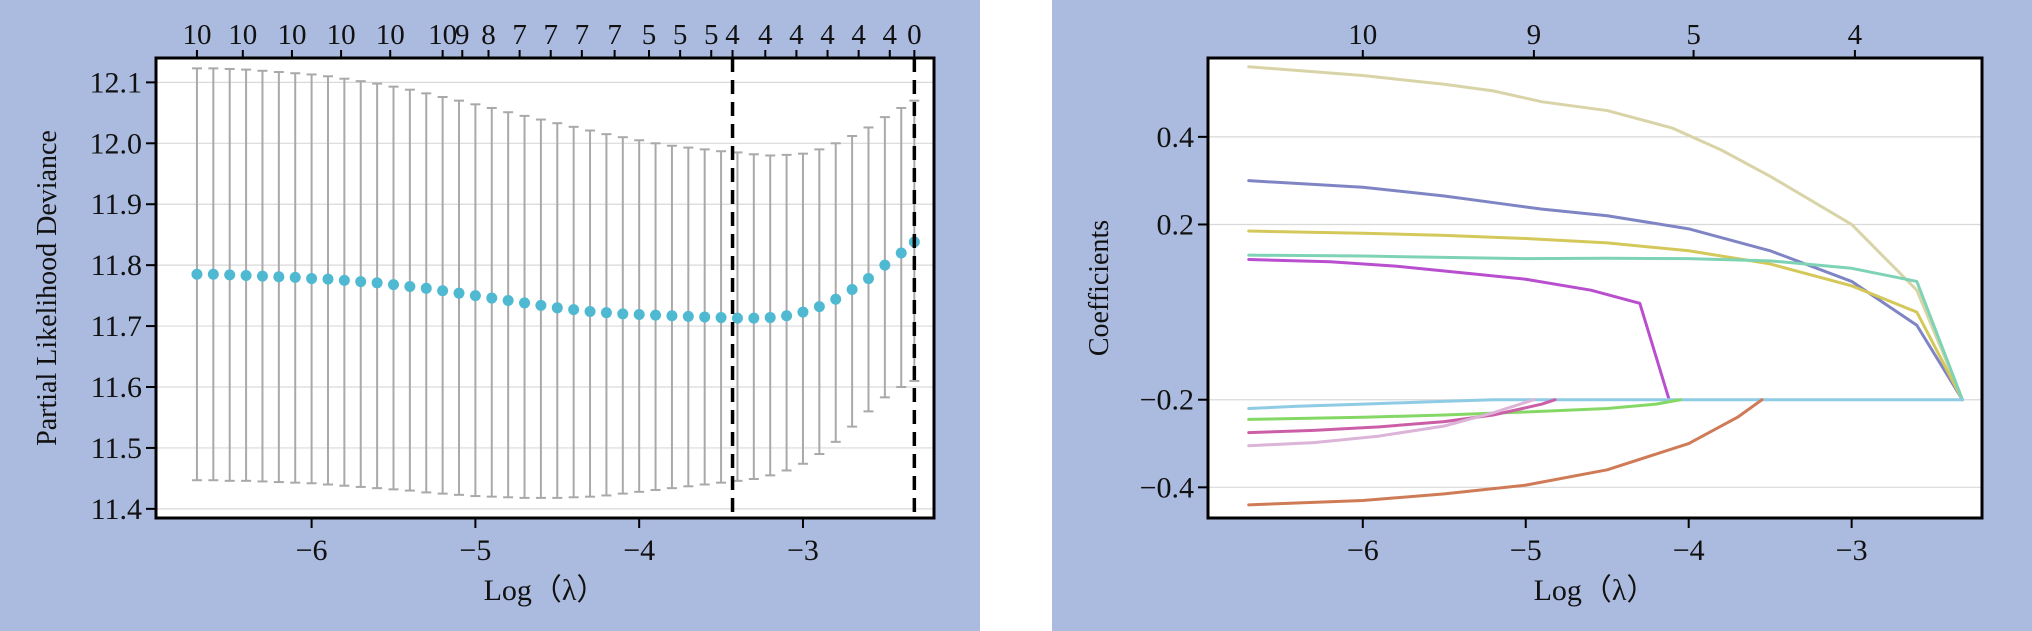 The width and height of the screenshot is (2032, 631). What do you see at coordinates (116, 265) in the screenshot?
I see `y-tick-label: 11.8` at bounding box center [116, 265].